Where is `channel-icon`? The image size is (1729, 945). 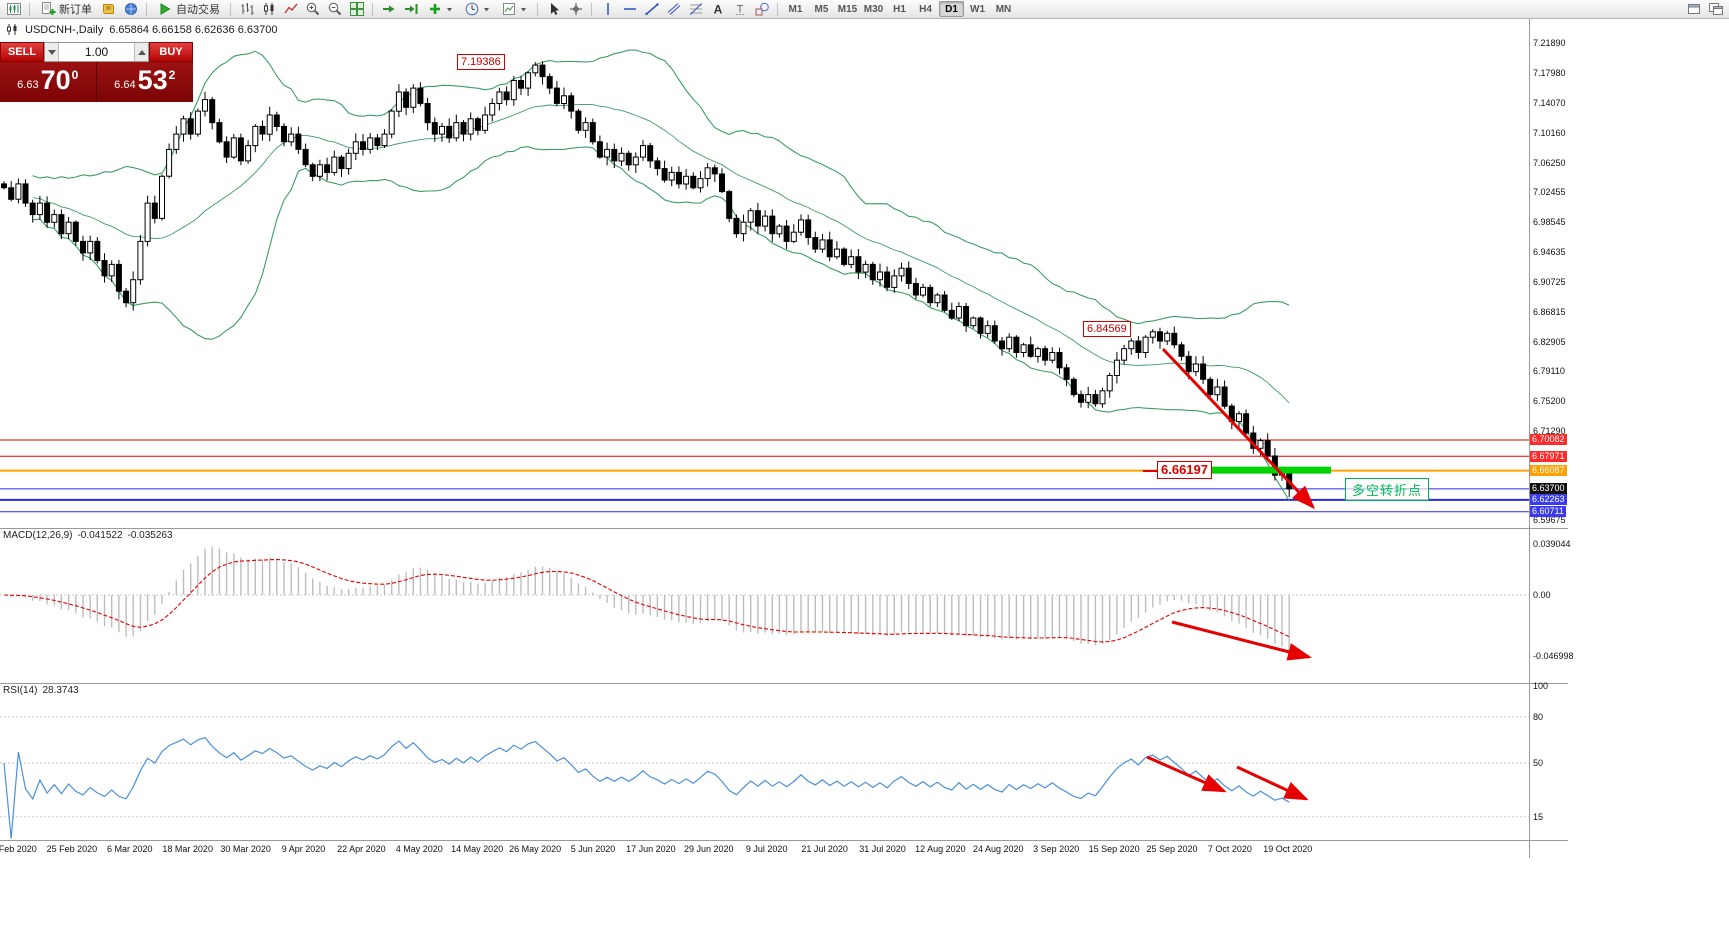 channel-icon is located at coordinates (673, 9).